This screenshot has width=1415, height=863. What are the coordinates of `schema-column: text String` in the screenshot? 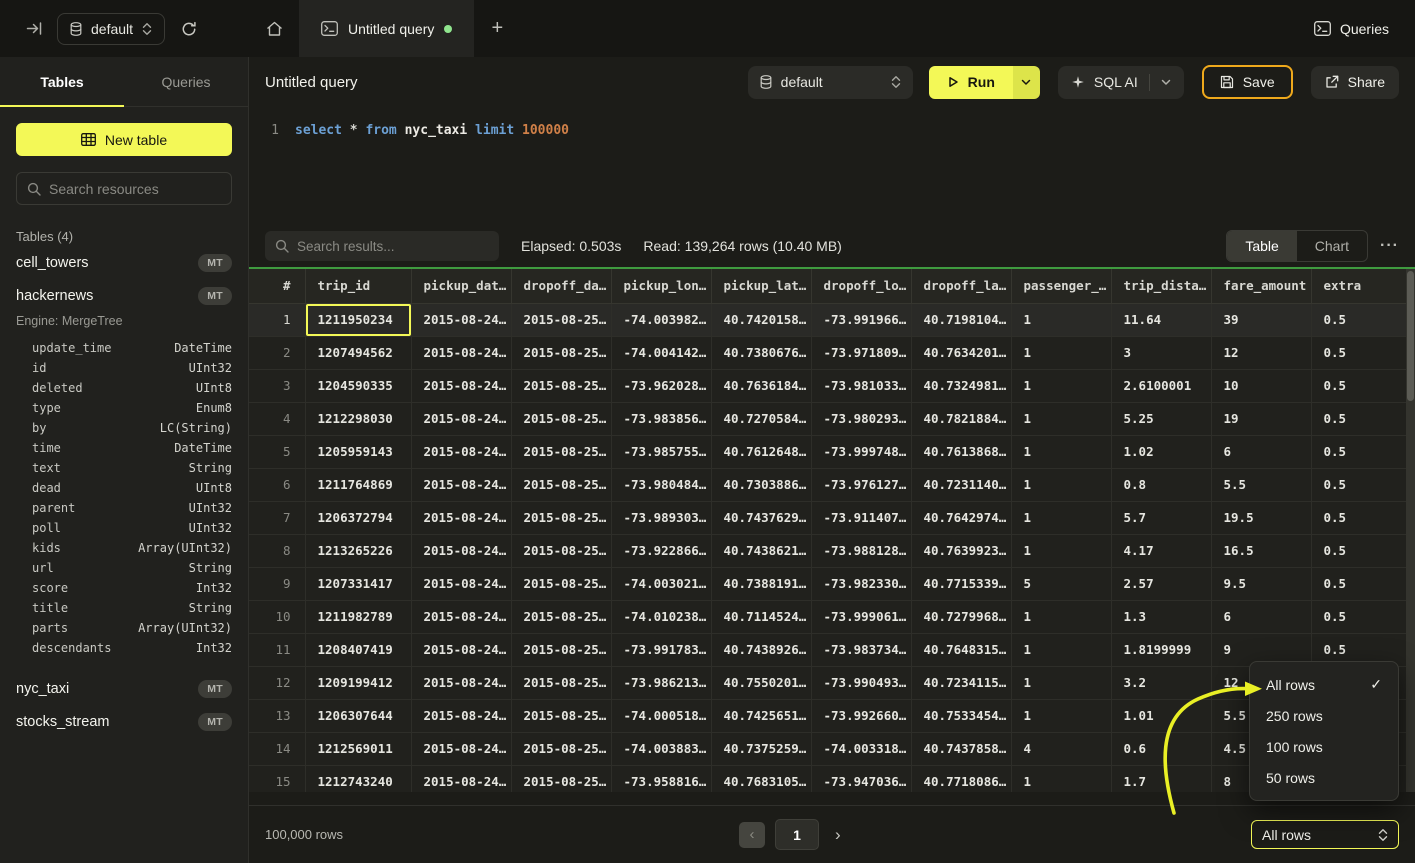 It's located at (132, 468).